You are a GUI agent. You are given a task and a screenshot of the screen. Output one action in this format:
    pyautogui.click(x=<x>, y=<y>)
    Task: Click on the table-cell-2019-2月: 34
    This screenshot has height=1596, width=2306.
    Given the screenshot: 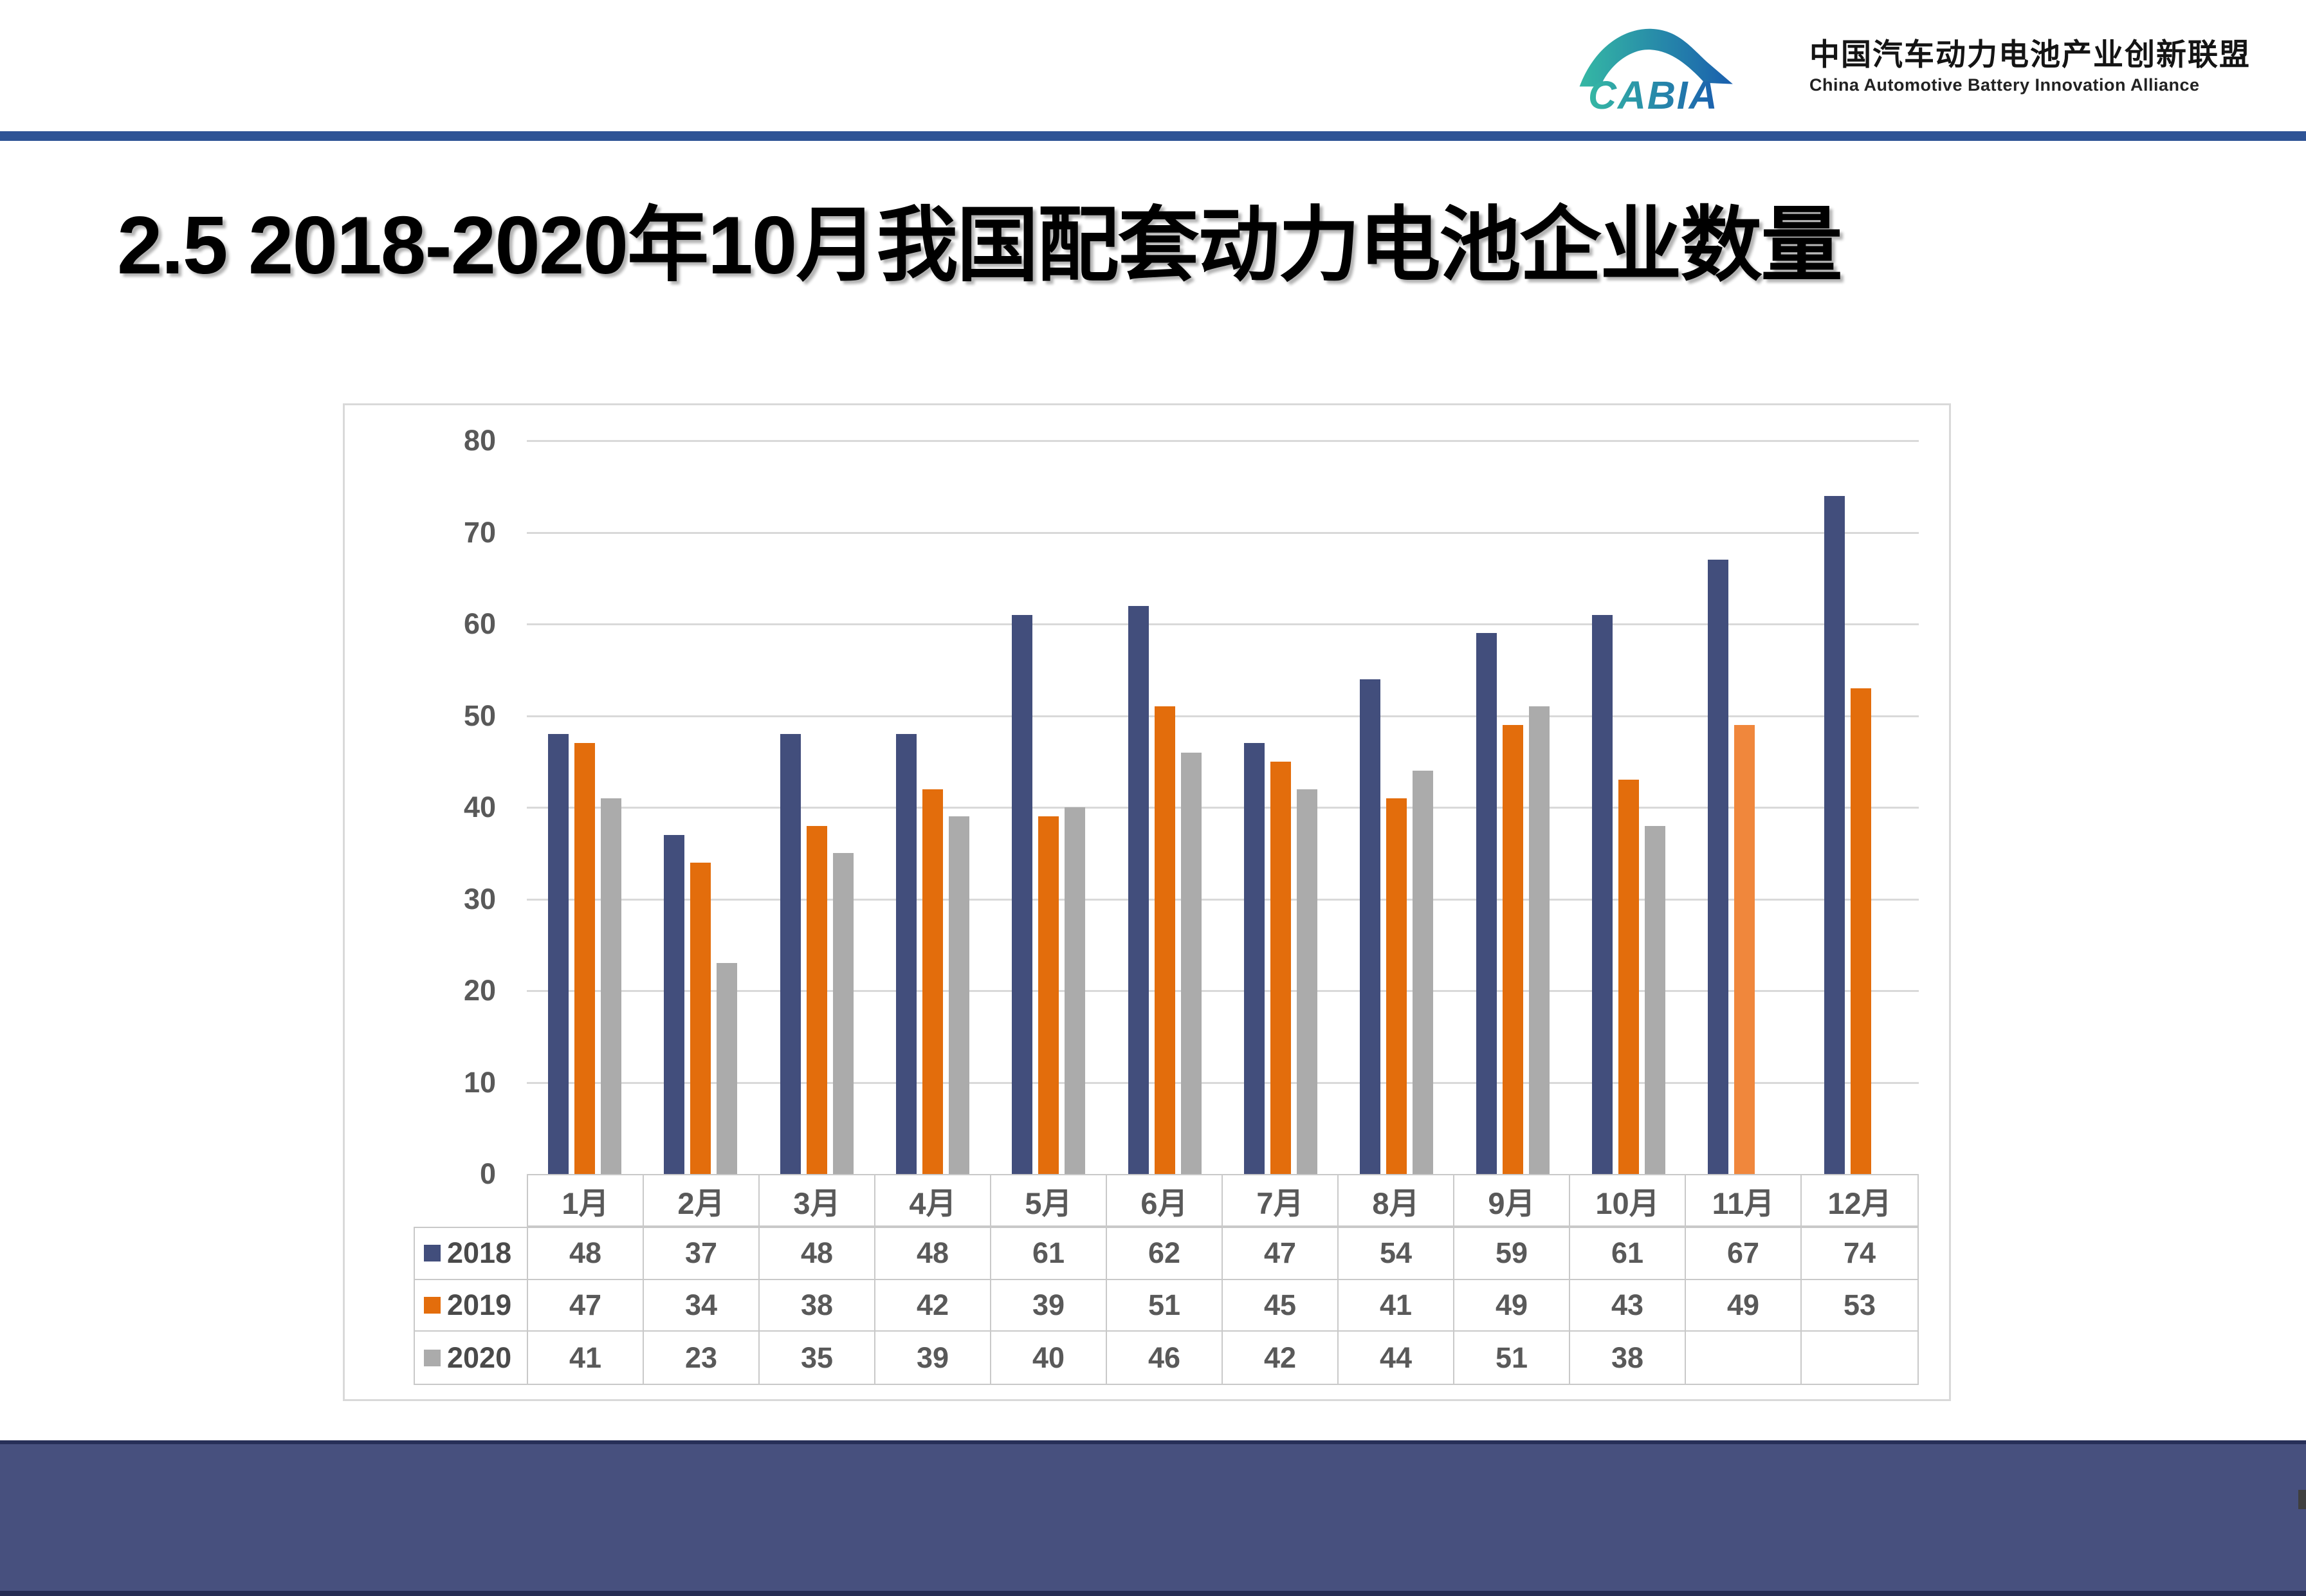 What is the action you would take?
    pyautogui.click(x=702, y=1306)
    